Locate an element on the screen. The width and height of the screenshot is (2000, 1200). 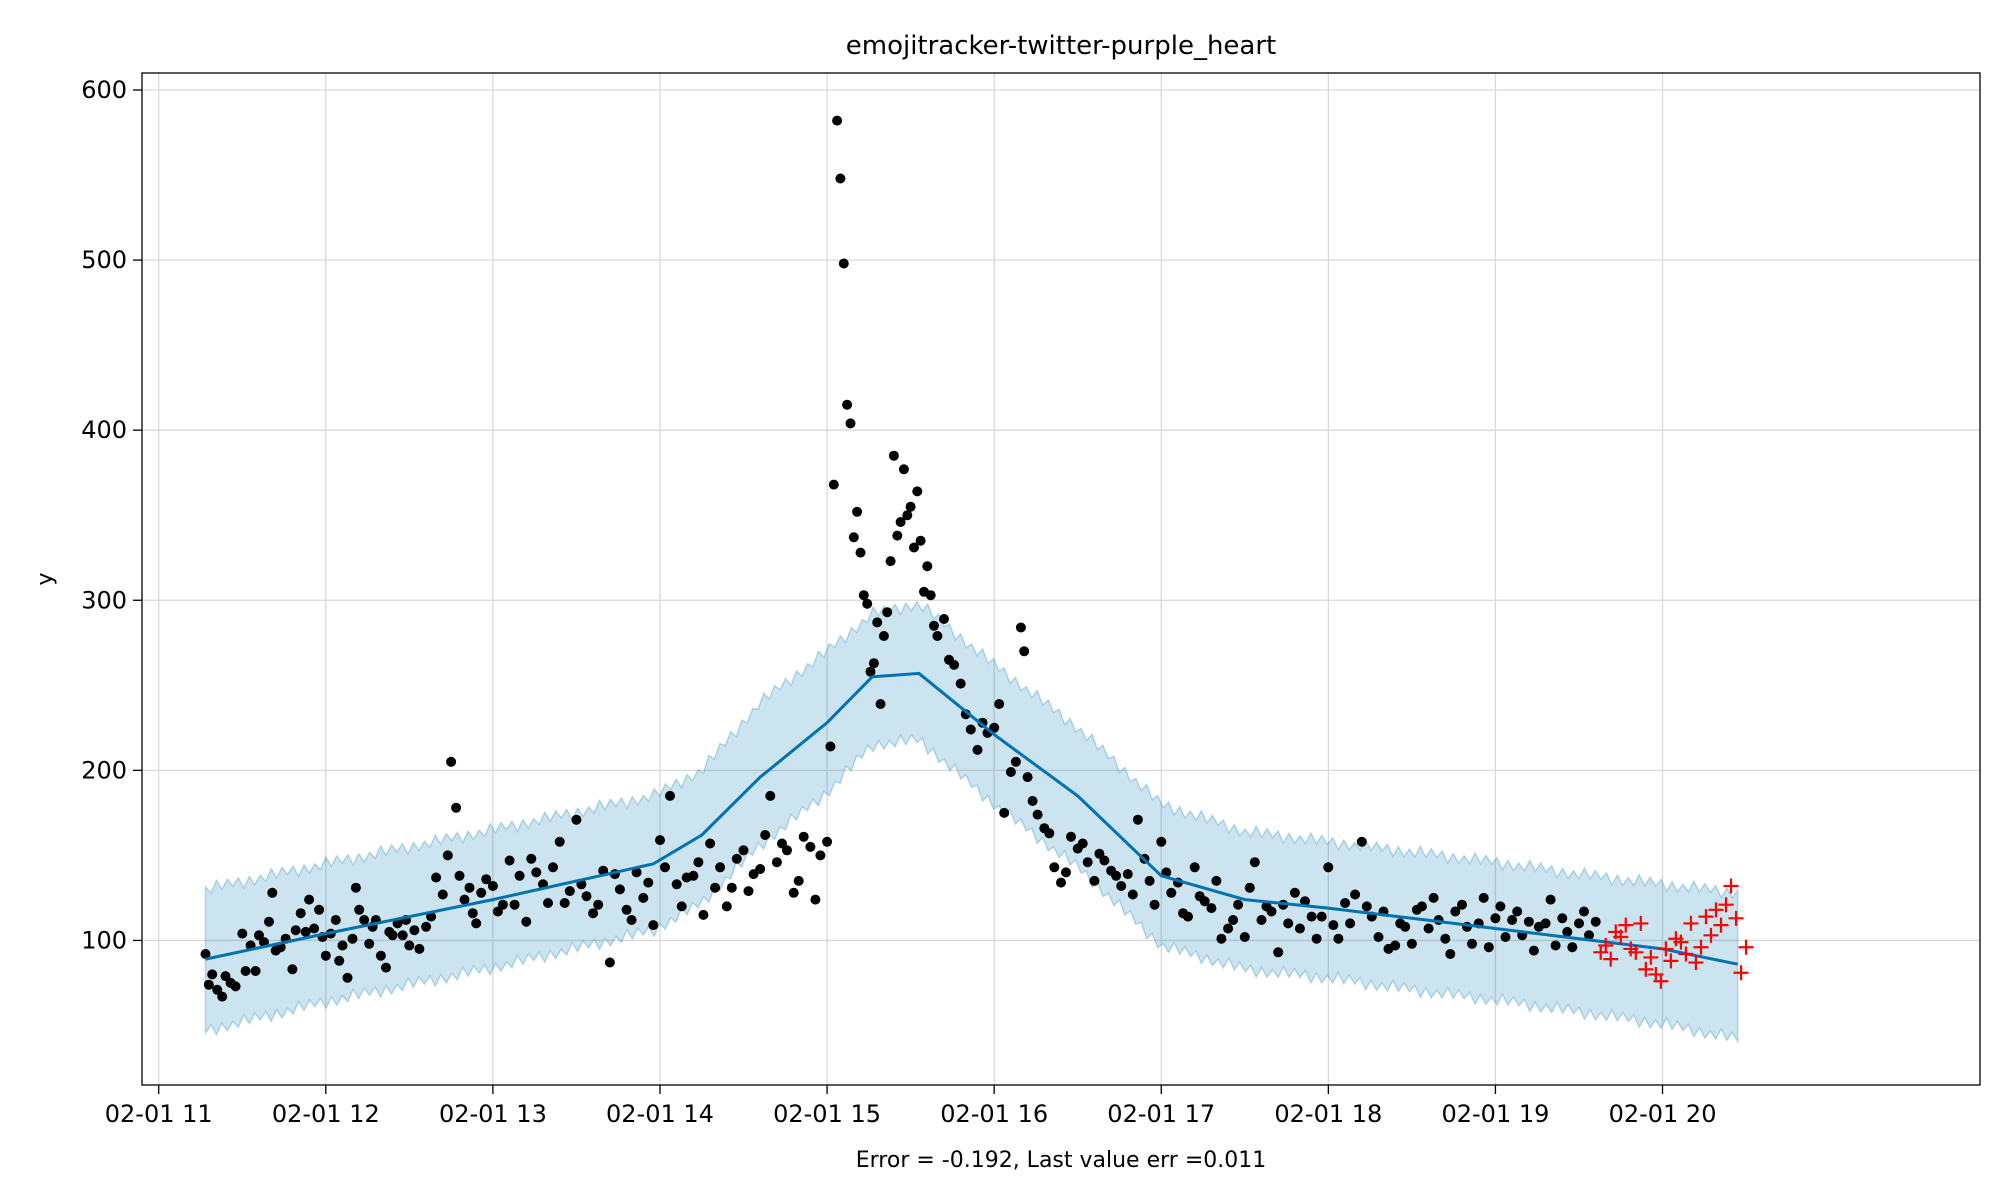
y-tick-label: 500 is located at coordinates (104, 260).